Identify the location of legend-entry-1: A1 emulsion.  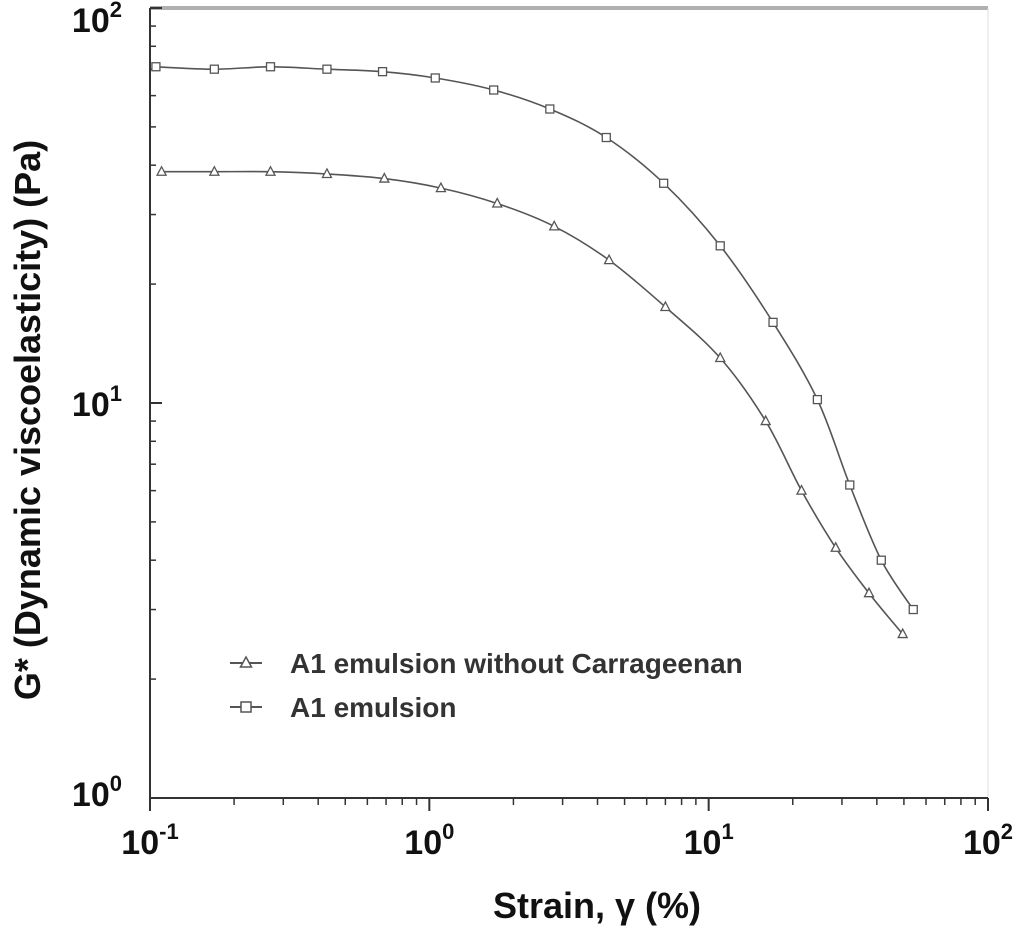
(343, 707).